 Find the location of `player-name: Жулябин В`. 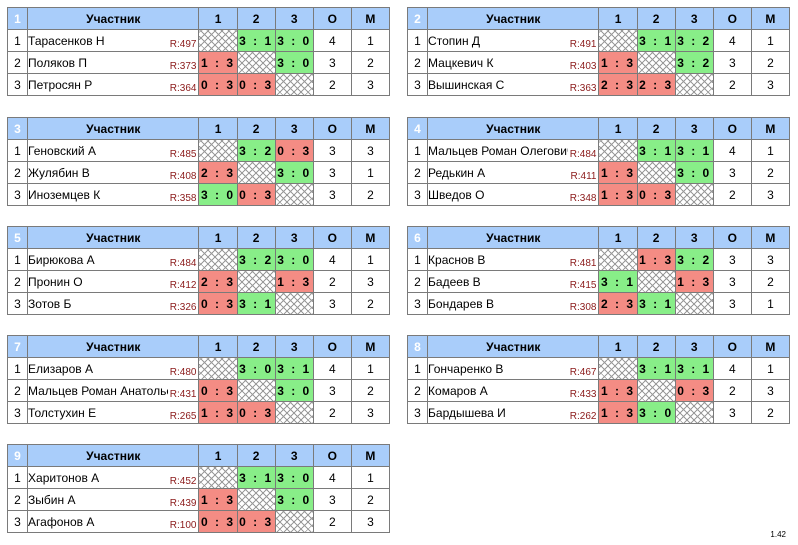

player-name: Жулябин В is located at coordinates (59, 172).